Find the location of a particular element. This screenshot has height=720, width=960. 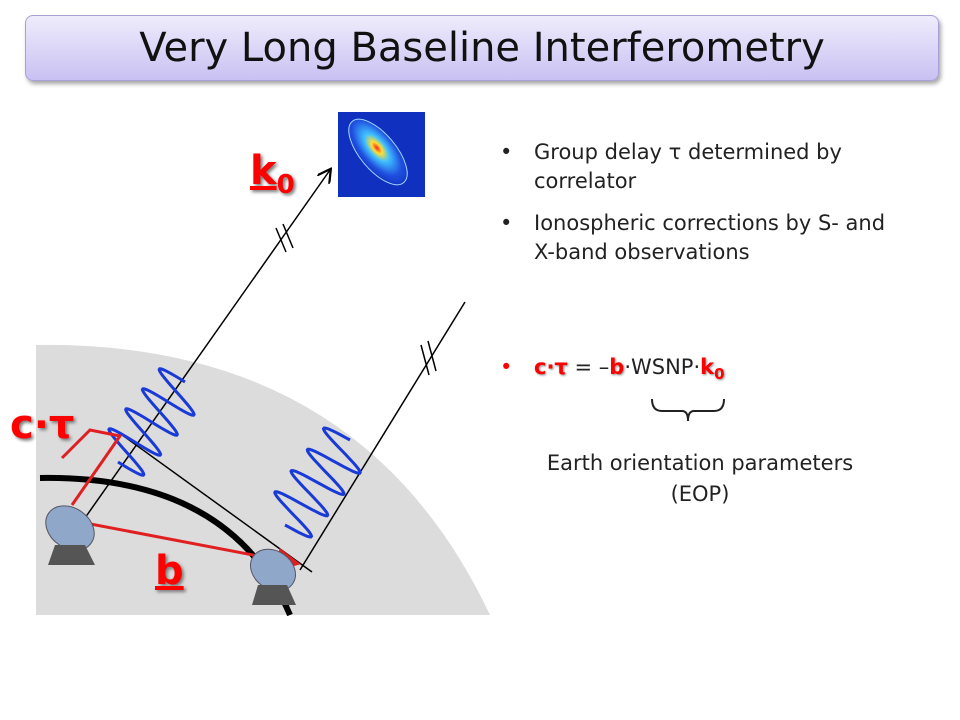

label-sub: 0 is located at coordinates (285, 185).